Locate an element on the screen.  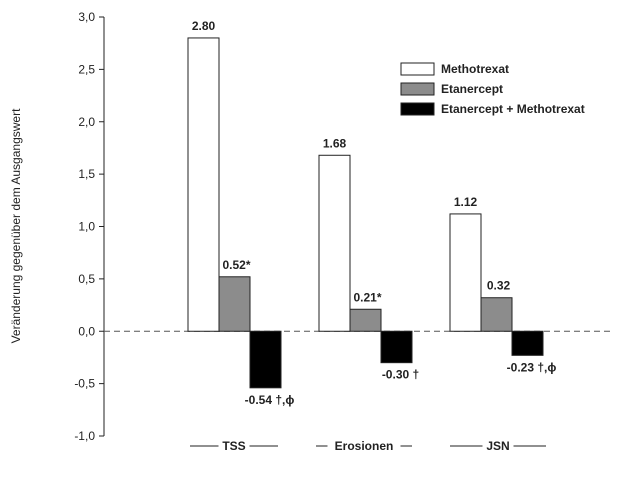
data-label: -0.23 †,ϕ is located at coordinates (532, 367).